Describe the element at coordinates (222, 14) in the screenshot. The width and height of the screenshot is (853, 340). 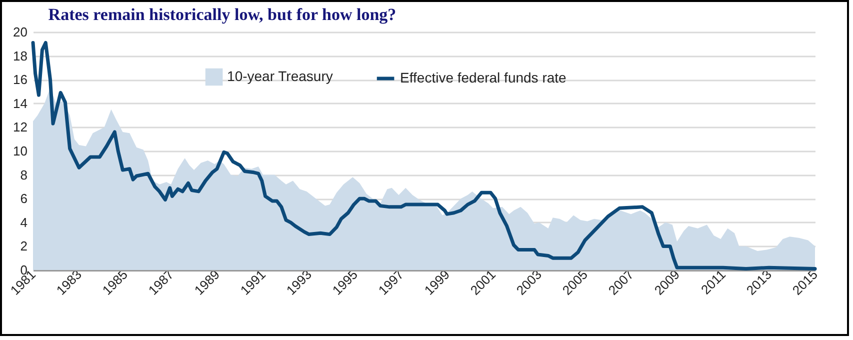
I see `chart-title: Rates remain historically low, but for how long?` at that location.